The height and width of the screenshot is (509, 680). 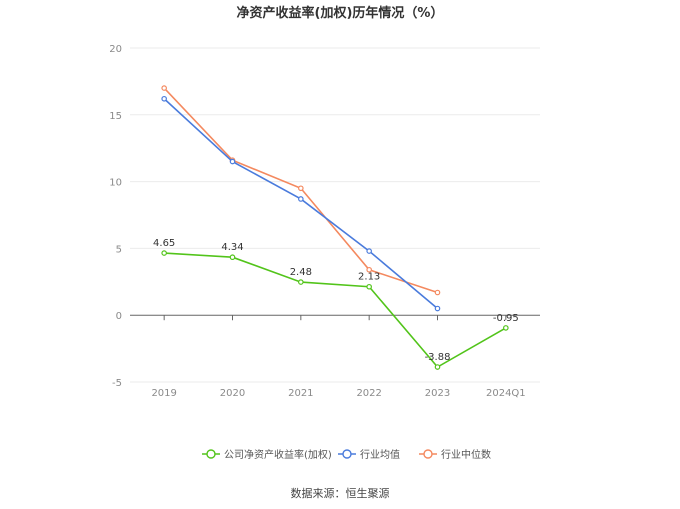 What do you see at coordinates (506, 318) in the screenshot?
I see `data-label: -0.95` at bounding box center [506, 318].